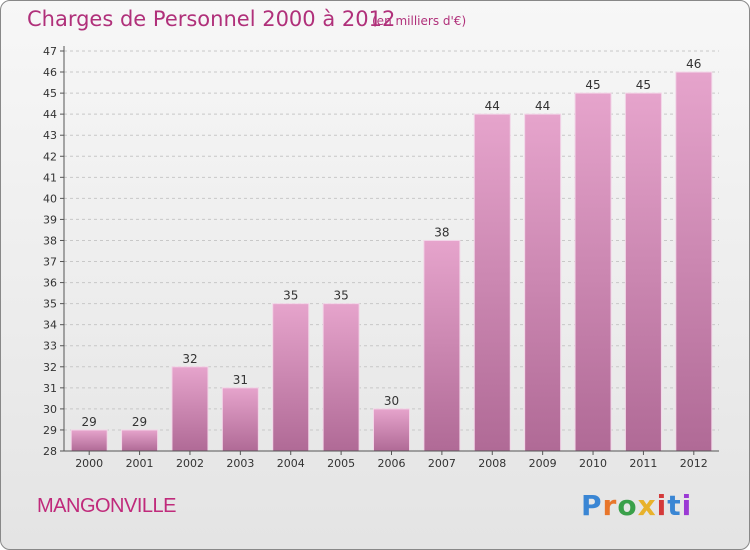 This screenshot has height=550, width=750. Describe the element at coordinates (50, 346) in the screenshot. I see `y-tick-label: 33` at that location.